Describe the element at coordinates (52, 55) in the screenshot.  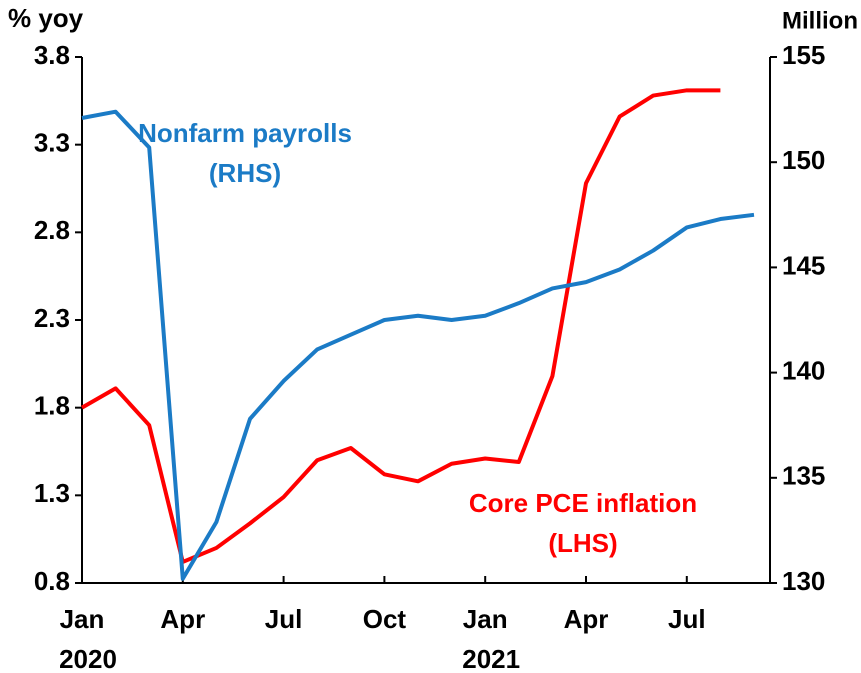
I see `y-tick-label: 3.8` at that location.